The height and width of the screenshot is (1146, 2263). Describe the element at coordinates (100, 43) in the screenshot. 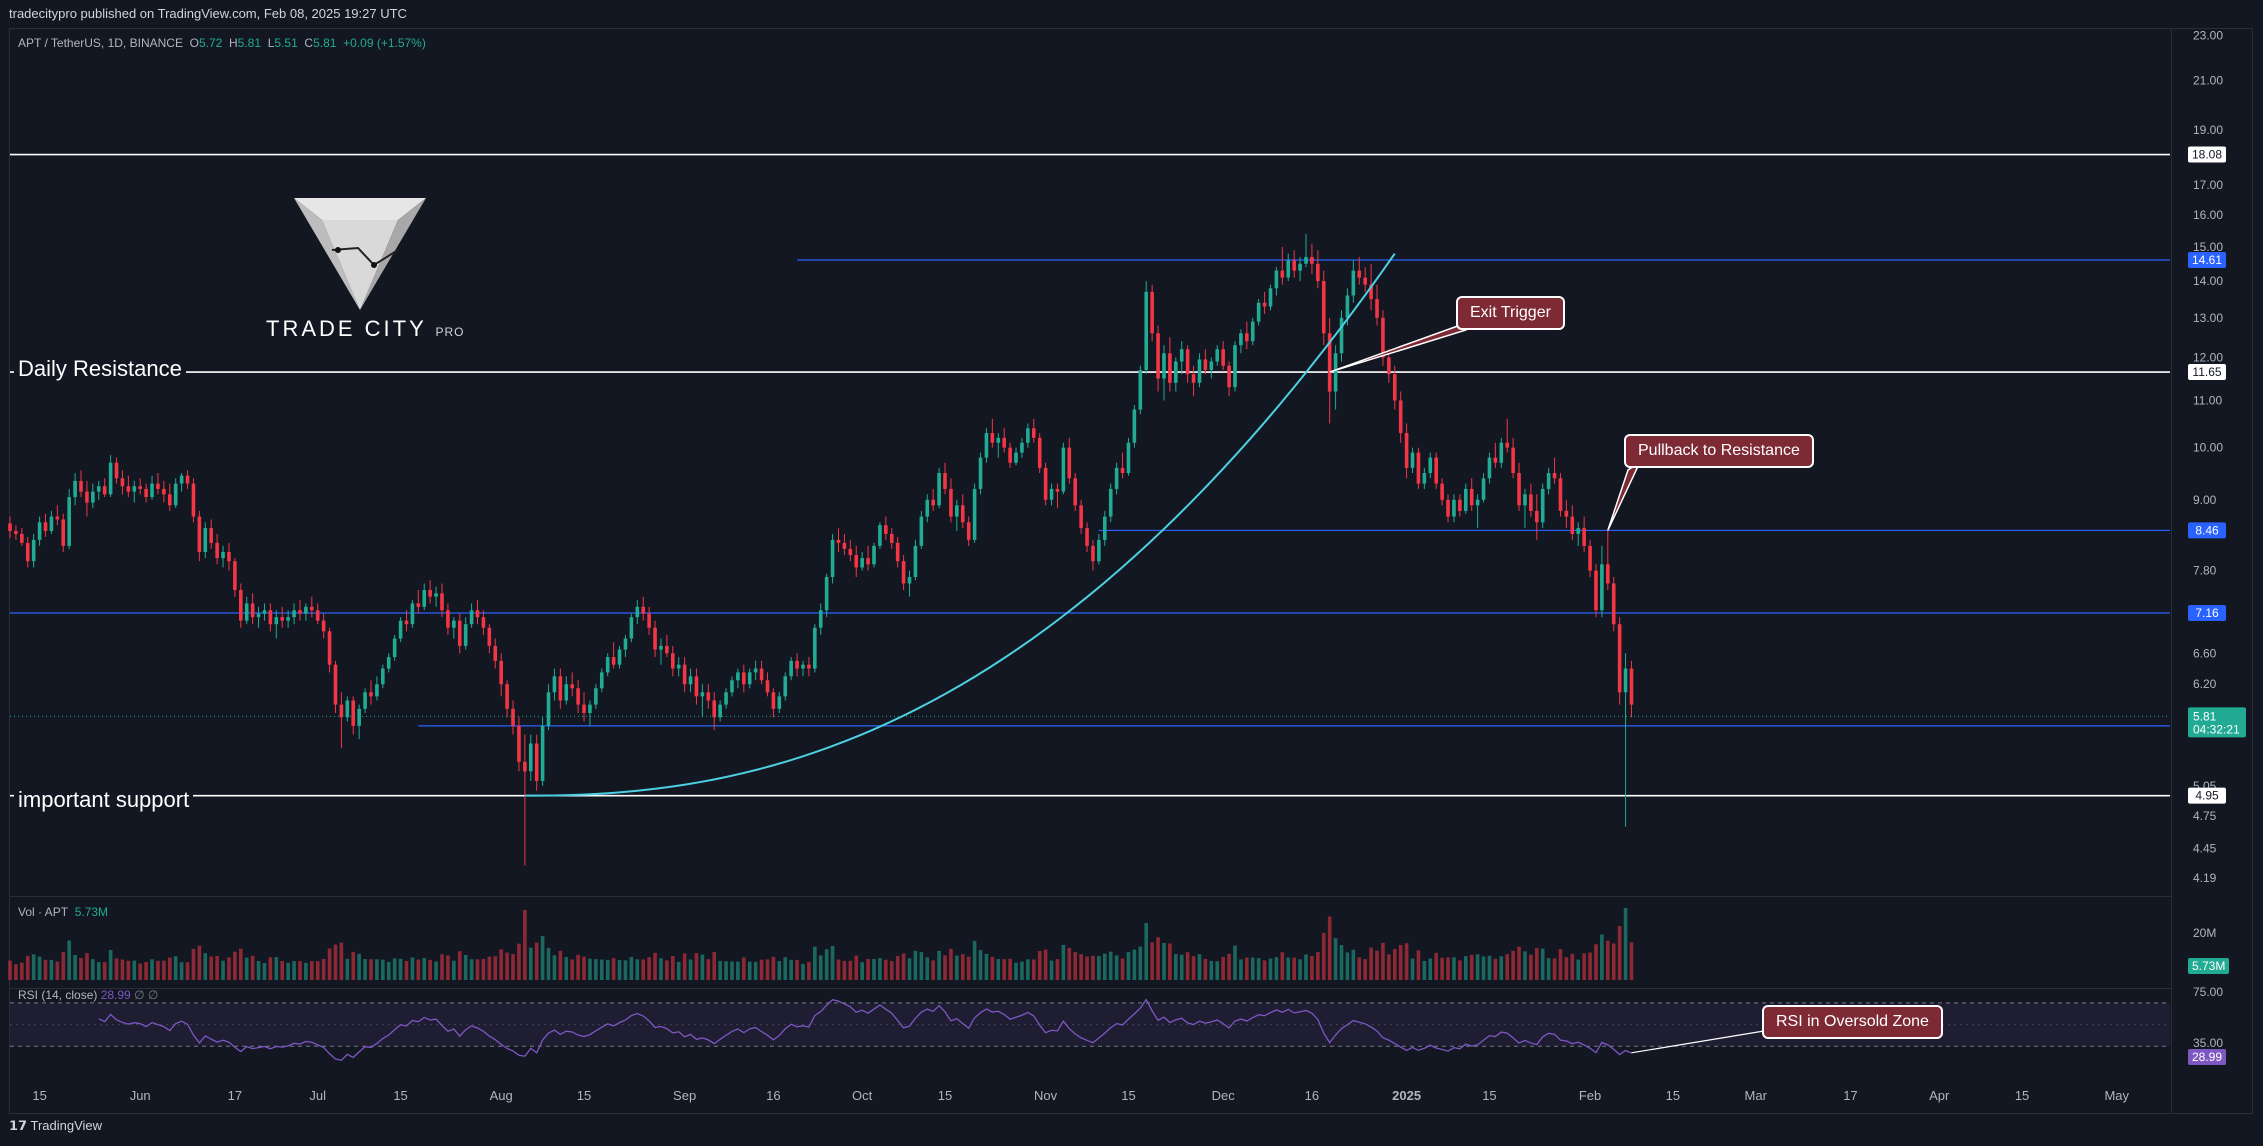

I see `symbol-name: APT / TetherUS, 1D, BINANCE` at that location.